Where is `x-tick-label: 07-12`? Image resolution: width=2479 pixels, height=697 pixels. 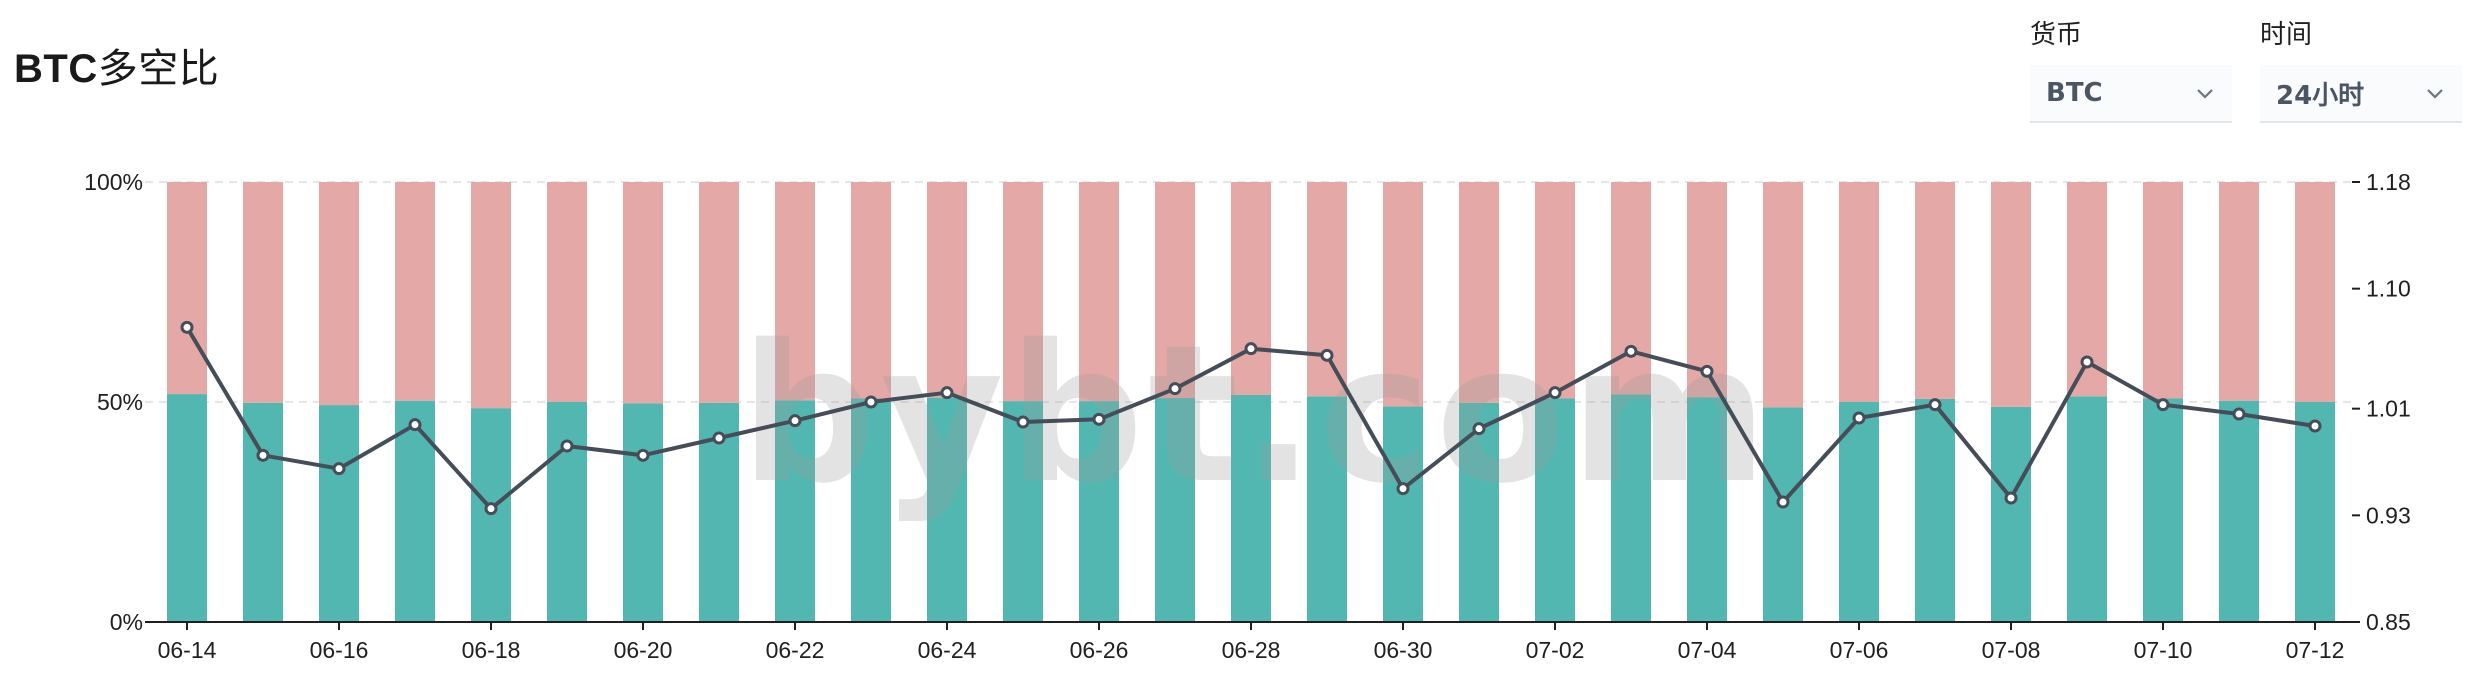 x-tick-label: 07-12 is located at coordinates (2315, 650).